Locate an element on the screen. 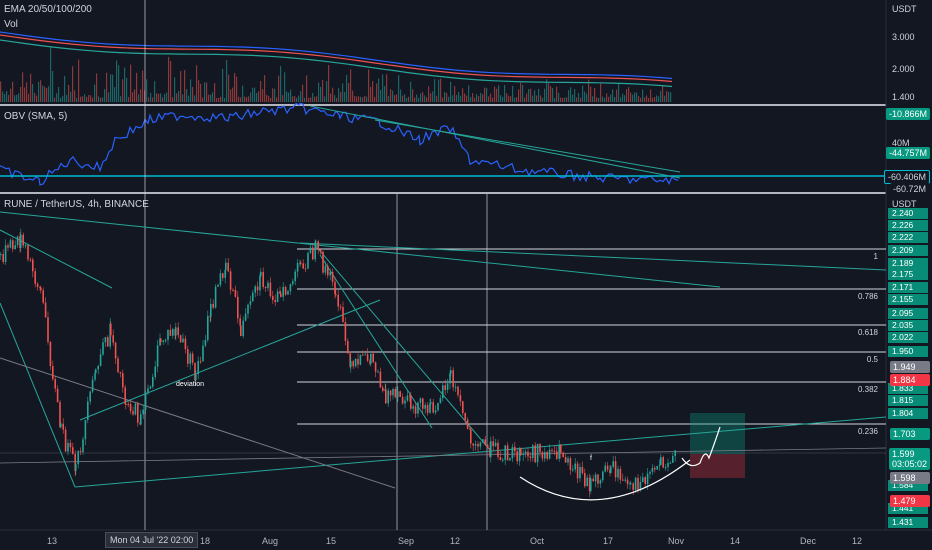 The height and width of the screenshot is (550, 932). time-label-aug: Aug is located at coordinates (270, 541).